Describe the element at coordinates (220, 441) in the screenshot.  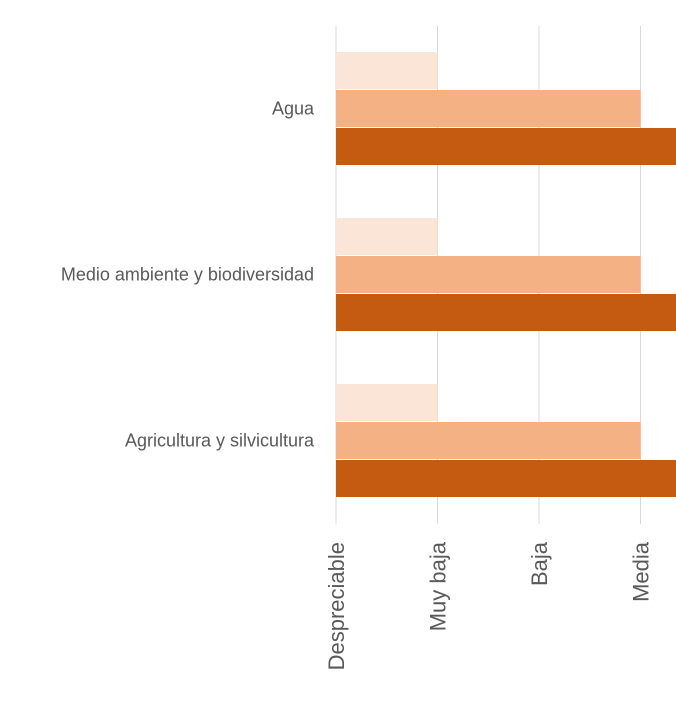
I see `category-label: Agricultura y silvicultura` at that location.